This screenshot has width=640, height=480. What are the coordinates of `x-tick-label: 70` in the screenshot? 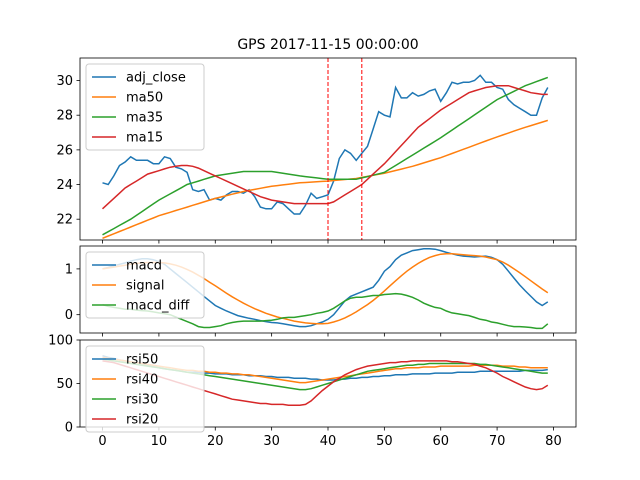 It's located at (497, 441).